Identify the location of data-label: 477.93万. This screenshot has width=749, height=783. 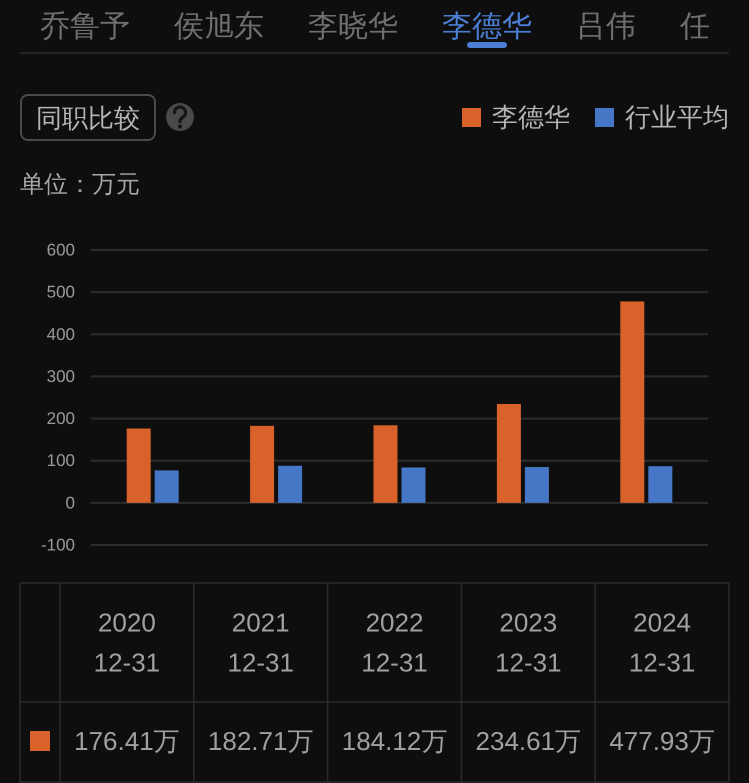
(662, 741).